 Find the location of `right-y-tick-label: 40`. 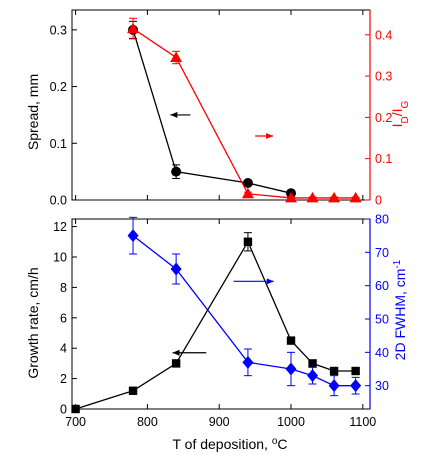

right-y-tick-label: 40 is located at coordinates (382, 353).